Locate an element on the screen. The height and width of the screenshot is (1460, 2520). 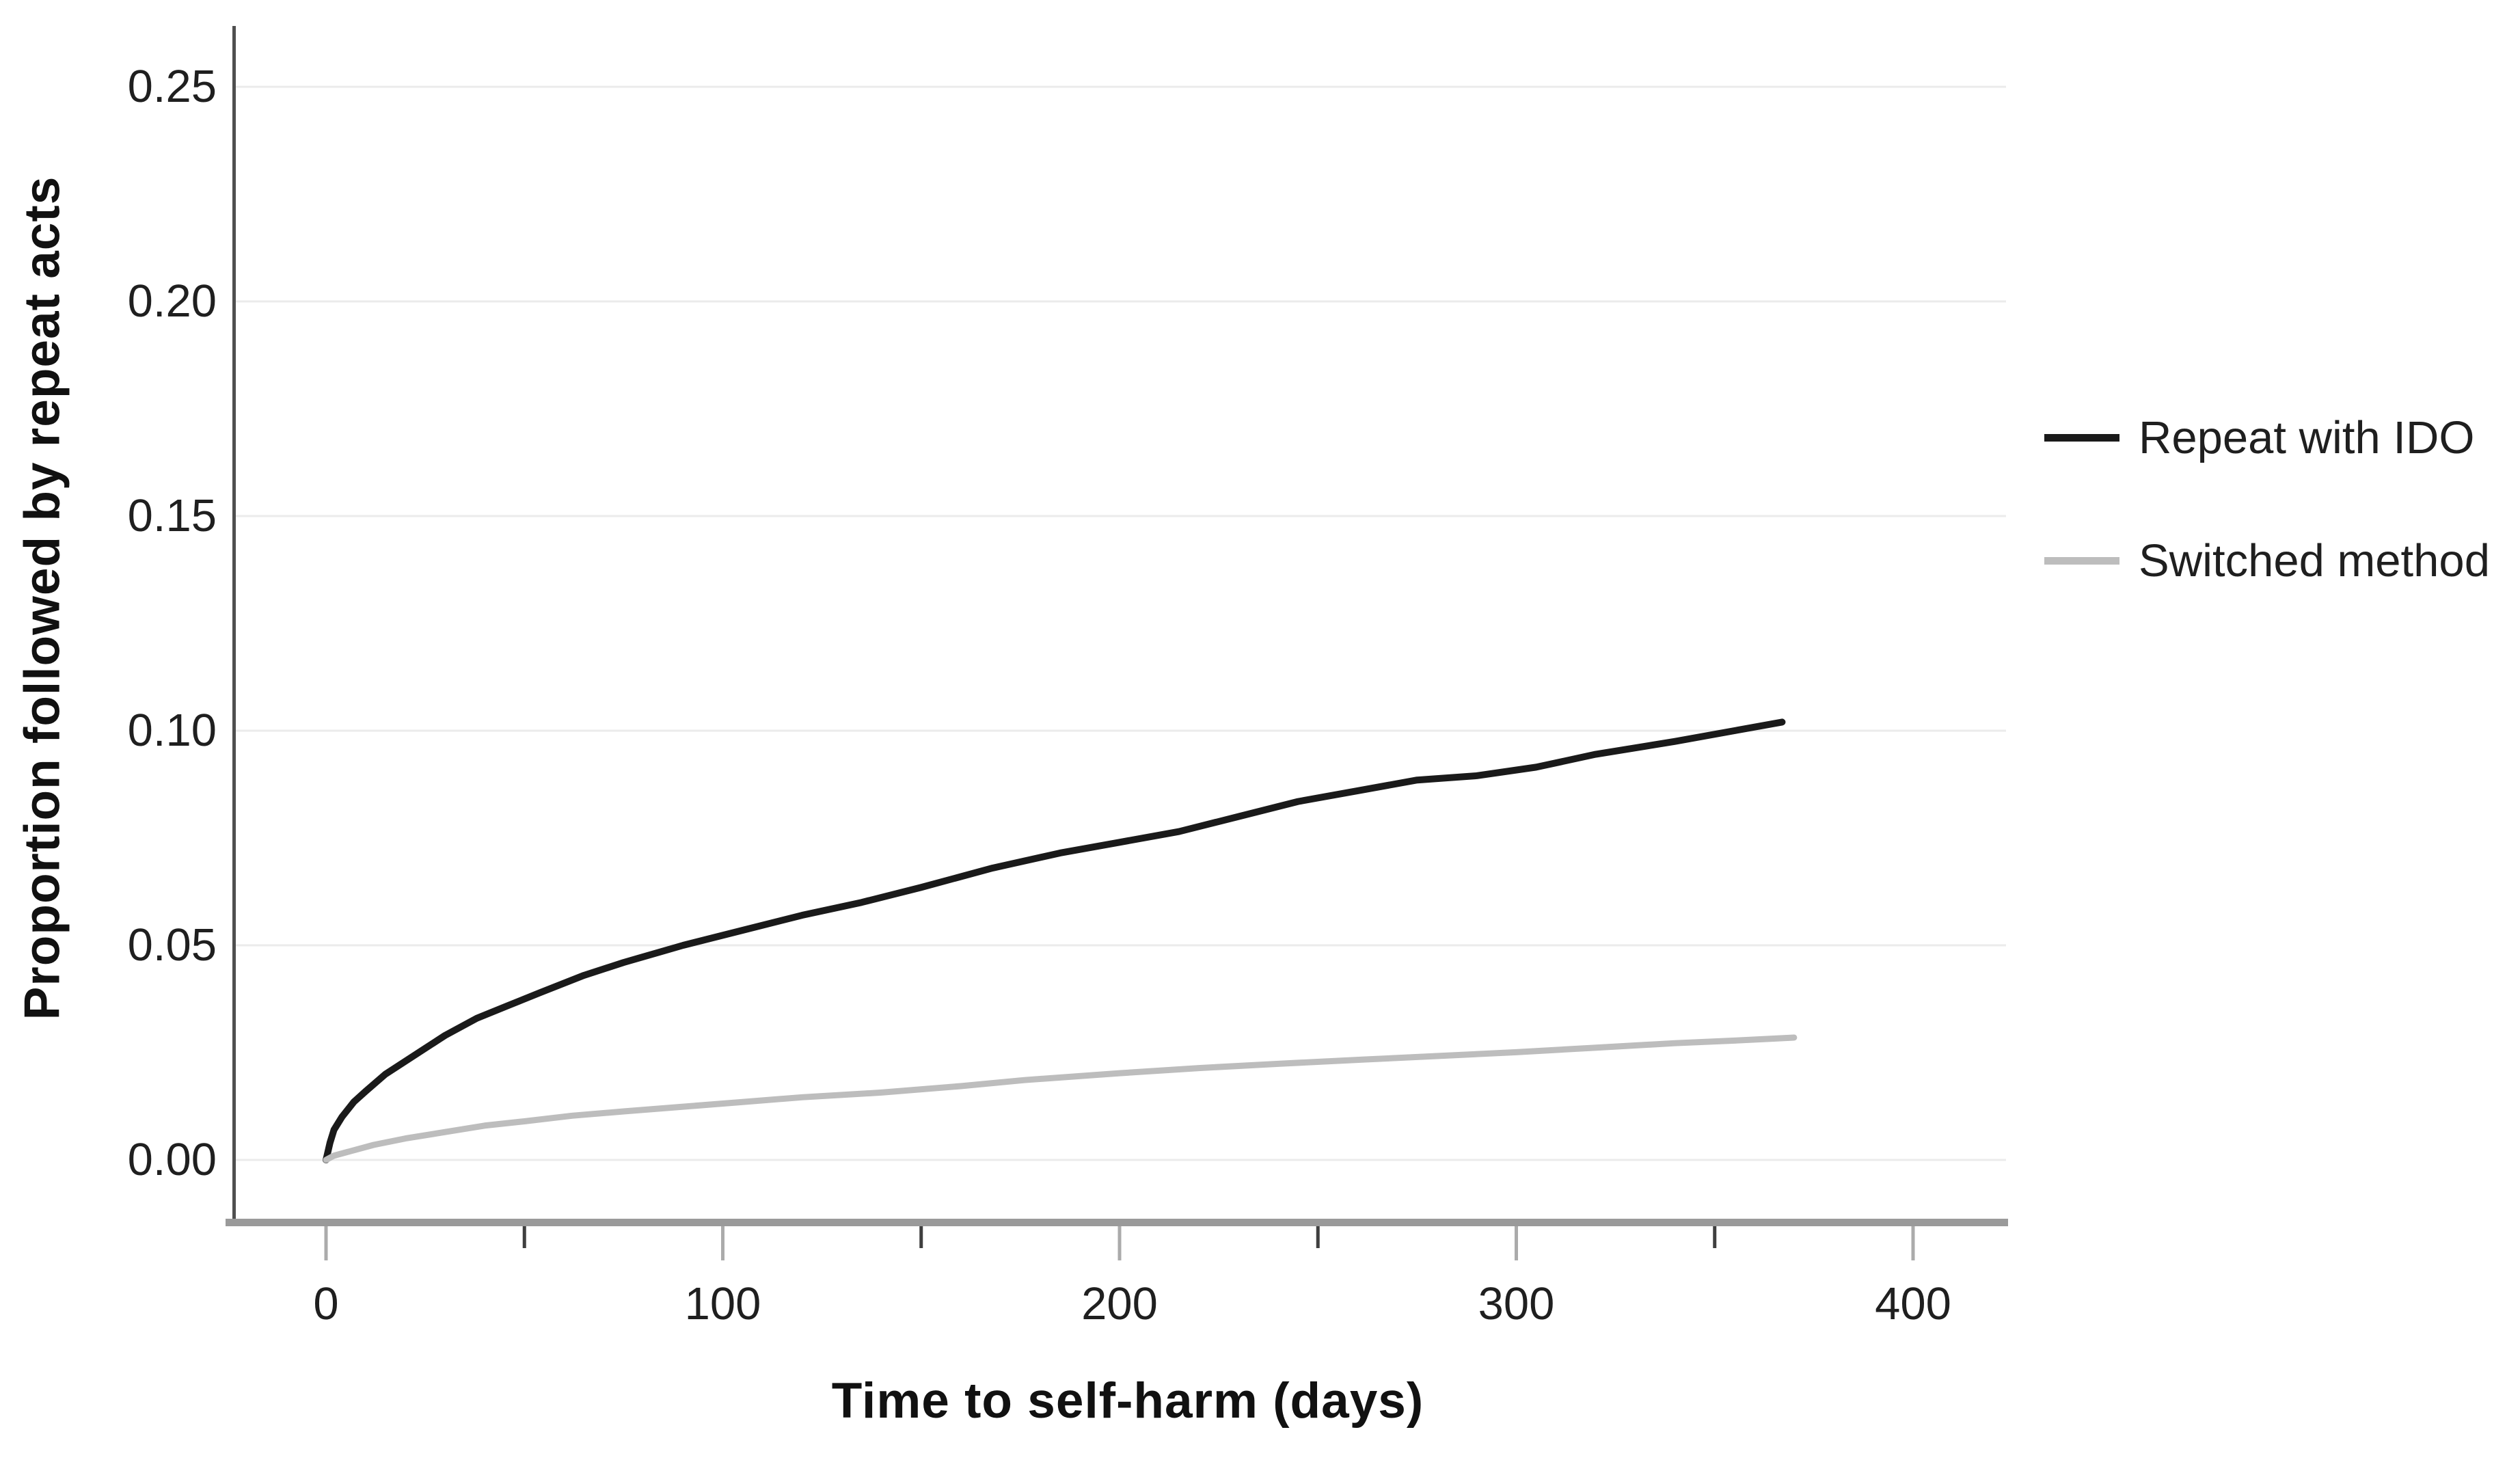
x-axis-title: Time to self-harm (days) is located at coordinates (1127, 1401).